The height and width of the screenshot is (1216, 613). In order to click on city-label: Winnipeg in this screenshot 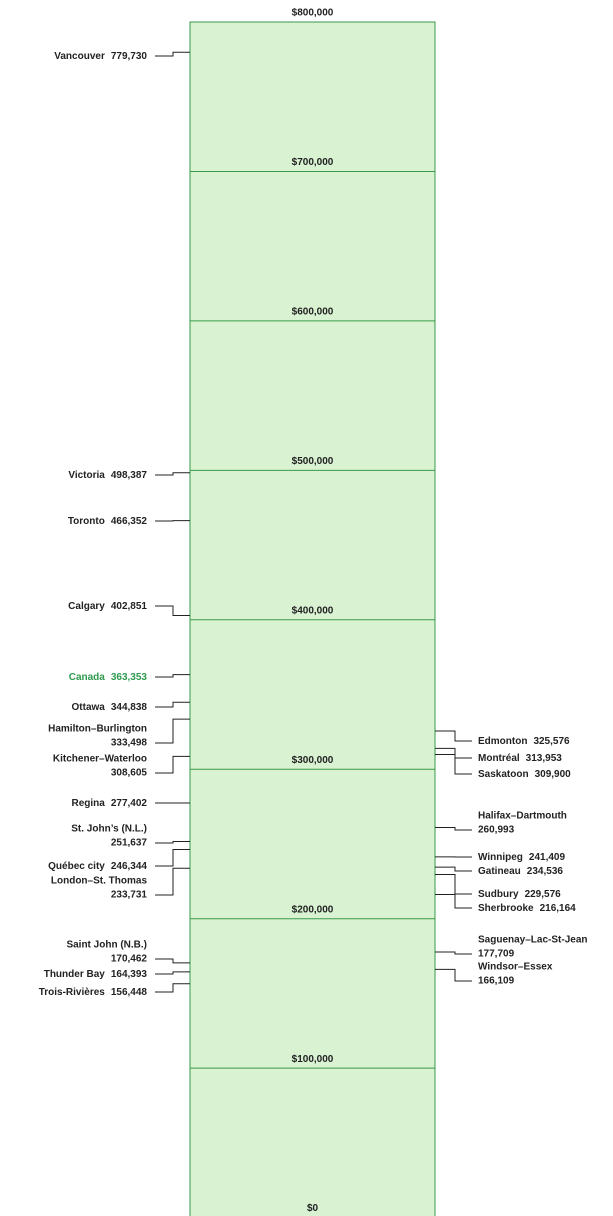, I will do `click(500, 857)`.